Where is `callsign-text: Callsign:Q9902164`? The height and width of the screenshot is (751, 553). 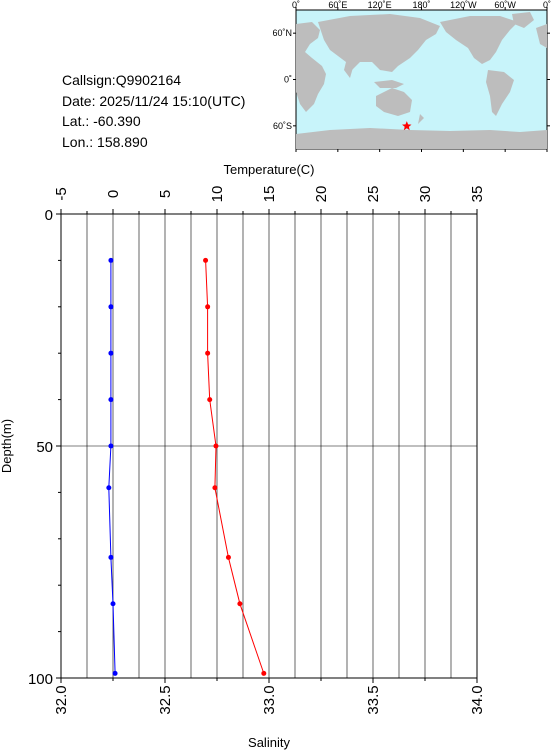
callsign-text: Callsign:Q9902164 is located at coordinates (122, 80).